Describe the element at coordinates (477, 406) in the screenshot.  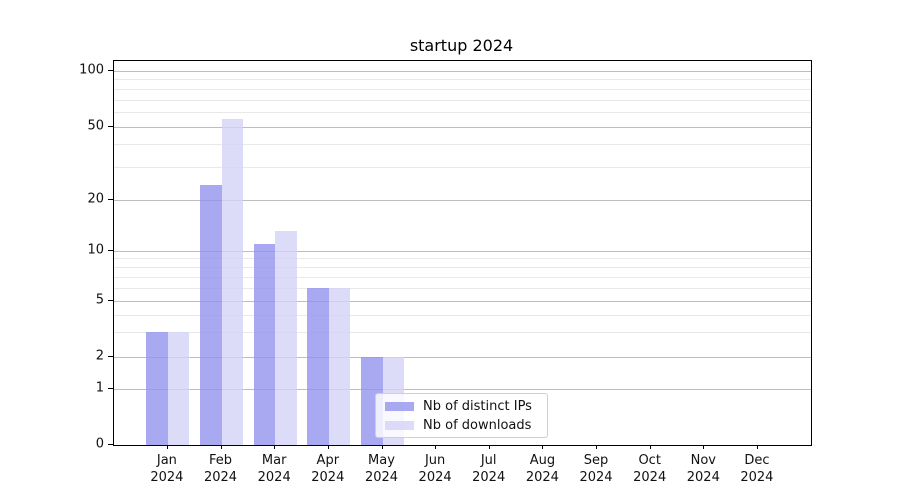
I see `legend-label-distinct-ips: Nb of distinct IPs` at that location.